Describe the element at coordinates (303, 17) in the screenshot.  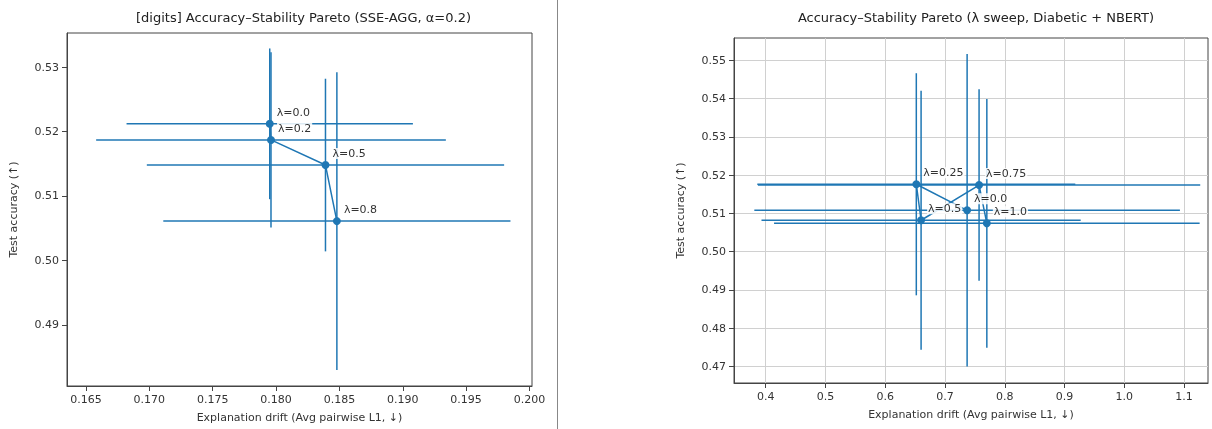
I see `chart-title: [digits] Accuracy–Stability Pareto (SSE-AGG, α=0.2)` at that location.